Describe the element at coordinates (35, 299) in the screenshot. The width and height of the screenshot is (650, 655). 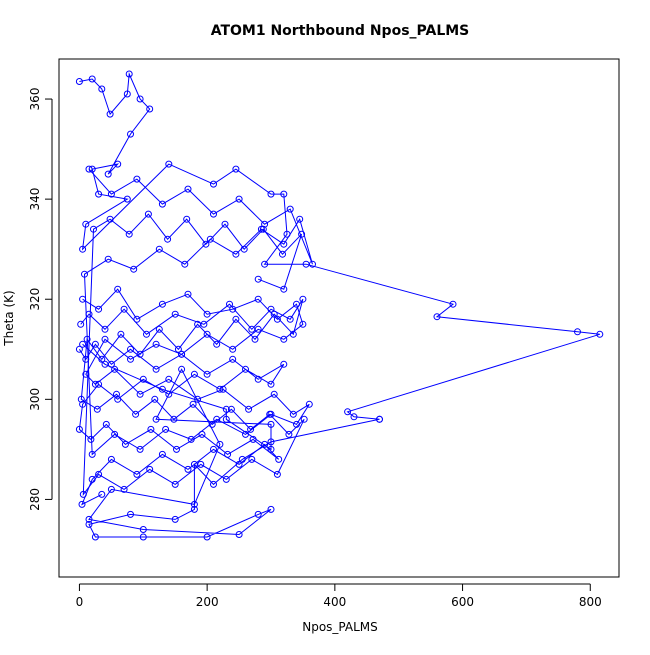
I see `y-tick-label: 320` at that location.